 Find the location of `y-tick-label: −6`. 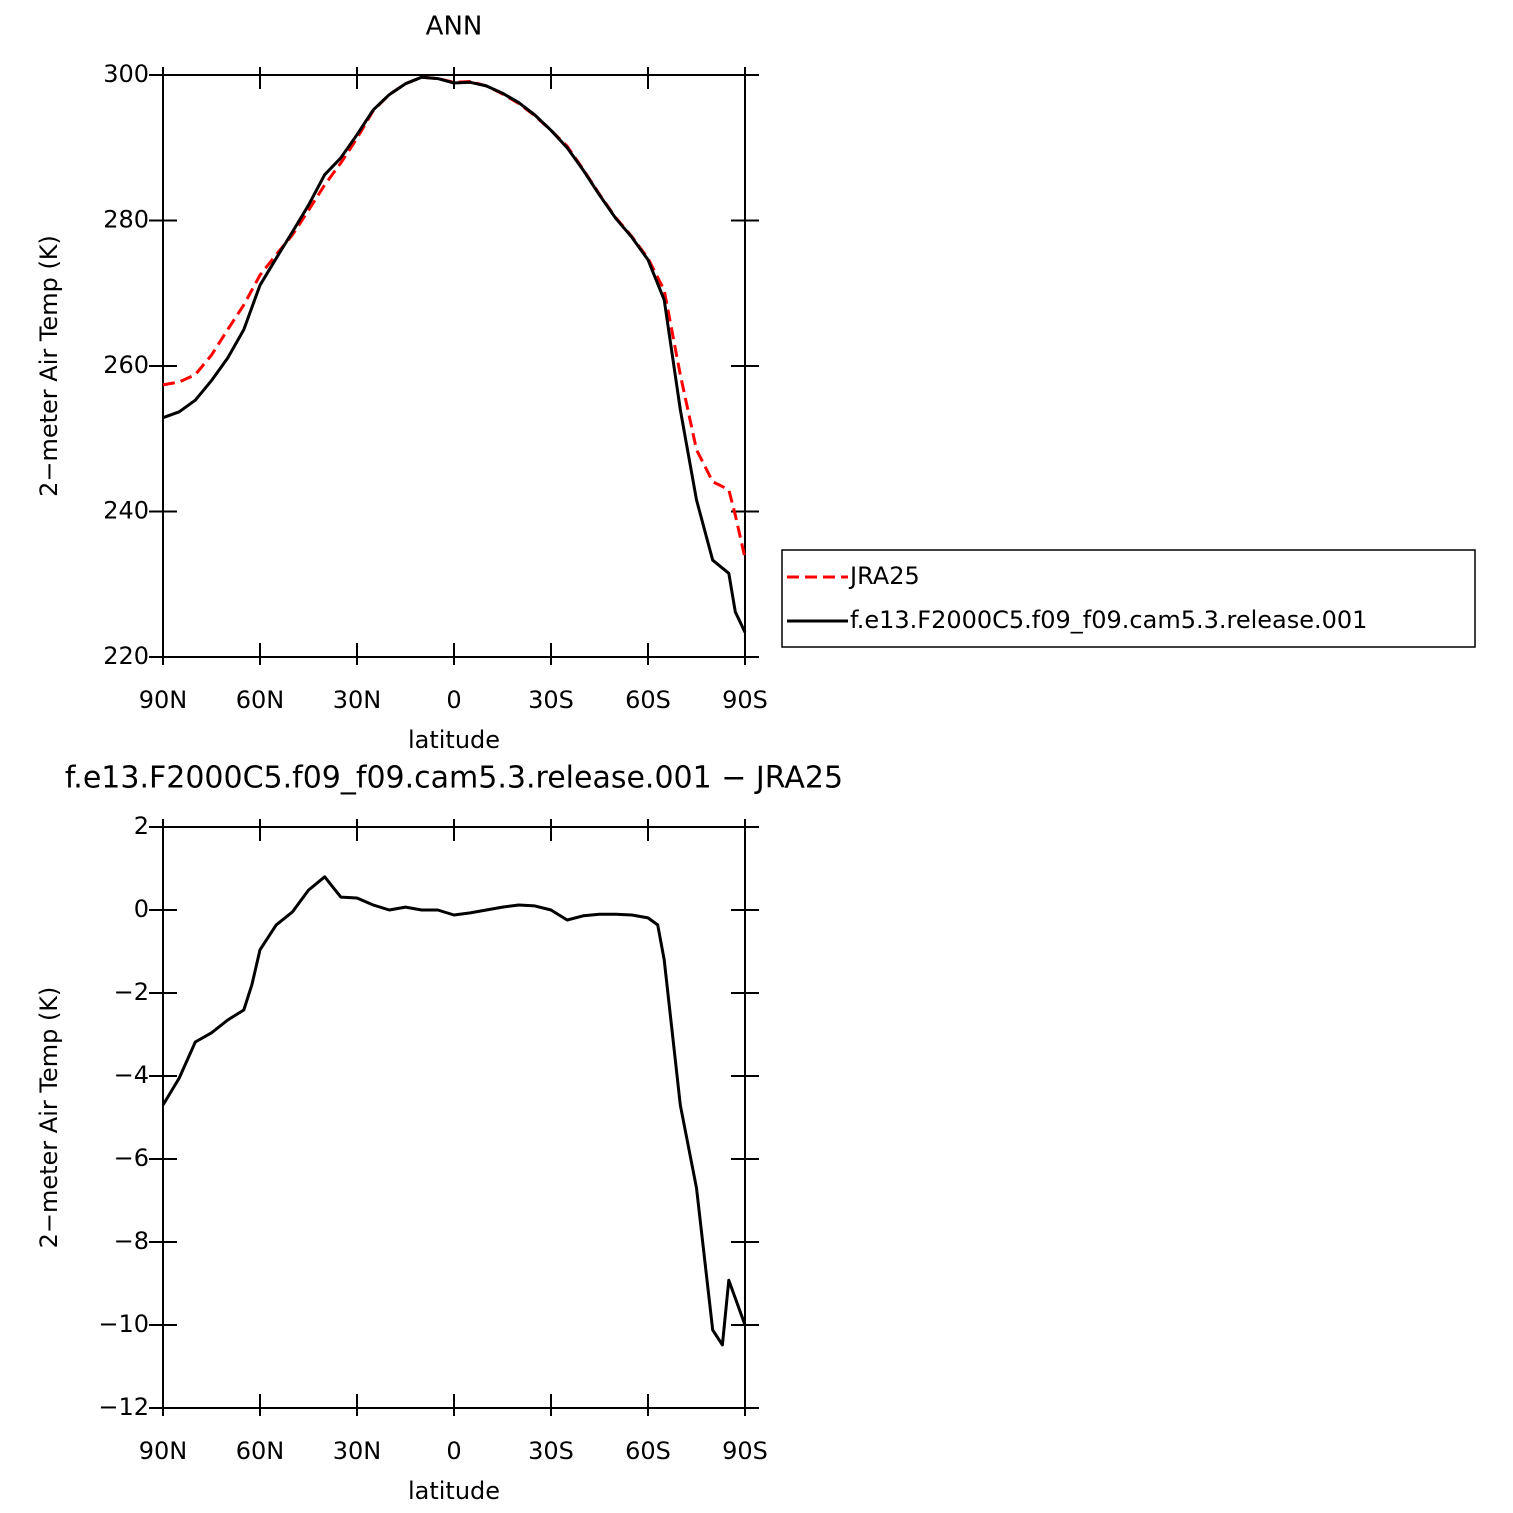

y-tick-label: −6 is located at coordinates (131, 1158).